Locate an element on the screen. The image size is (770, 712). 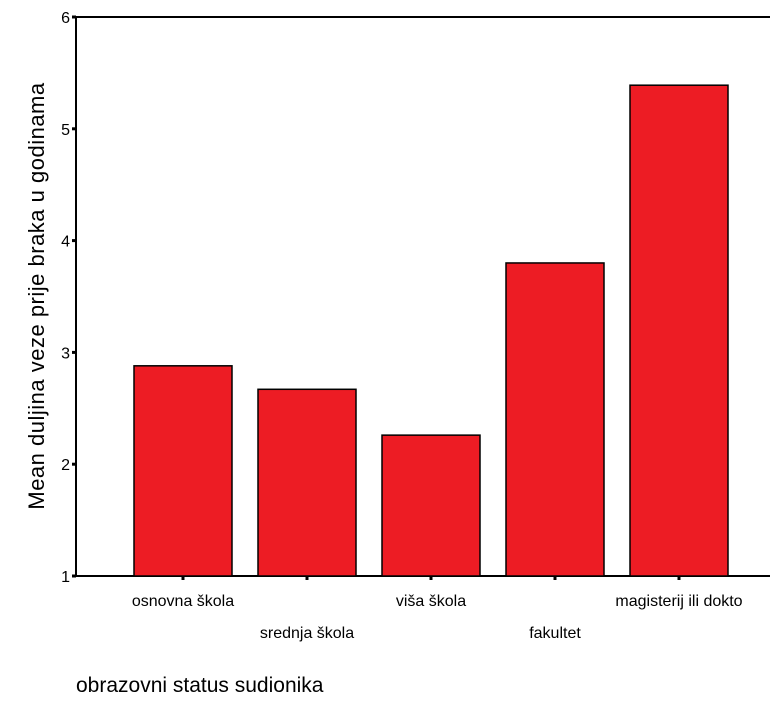
x-axis-title: obrazovni status sudionika is located at coordinates (200, 685).